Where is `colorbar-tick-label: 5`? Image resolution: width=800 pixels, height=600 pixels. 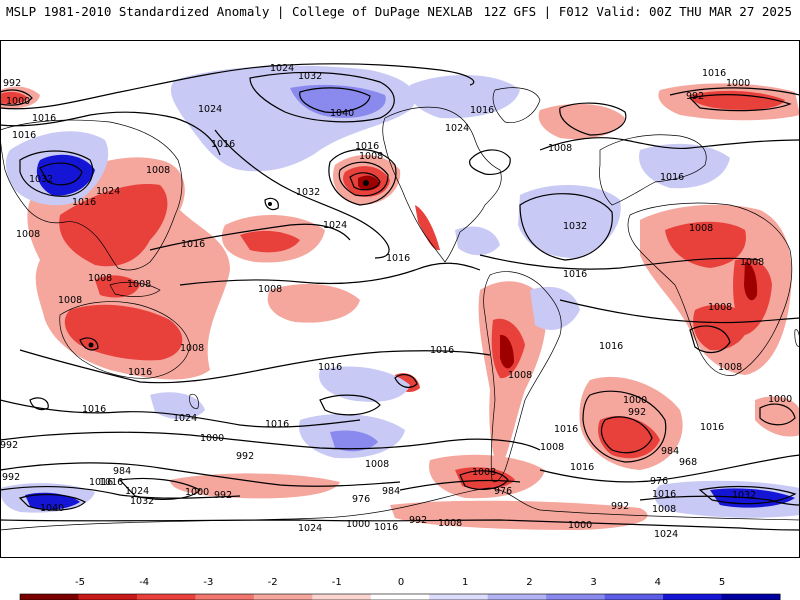
colorbar-tick-label: 5 is located at coordinates (722, 582).